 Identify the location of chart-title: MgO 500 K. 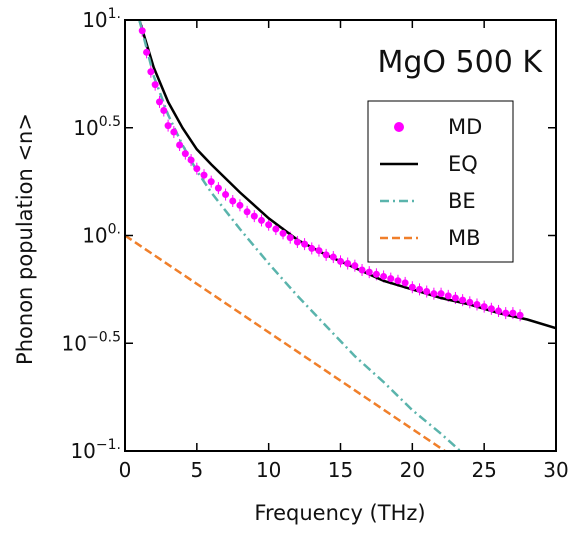
(460, 62).